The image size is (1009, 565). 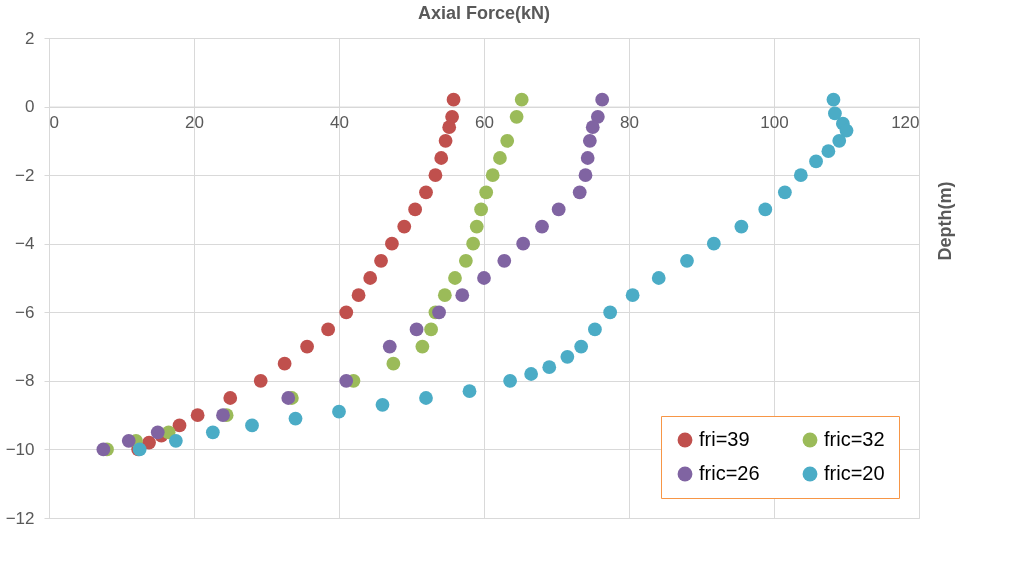 I want to click on y-tick-label: −6, so click(x=25, y=312).